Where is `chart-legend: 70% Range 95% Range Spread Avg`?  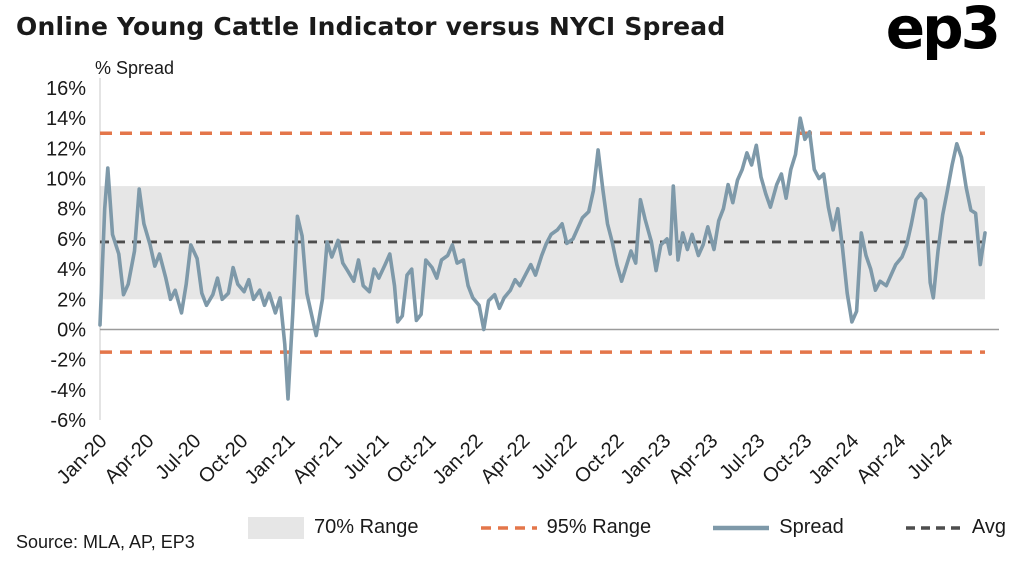
chart-legend: 70% Range 95% Range Spread Avg is located at coordinates (627, 527).